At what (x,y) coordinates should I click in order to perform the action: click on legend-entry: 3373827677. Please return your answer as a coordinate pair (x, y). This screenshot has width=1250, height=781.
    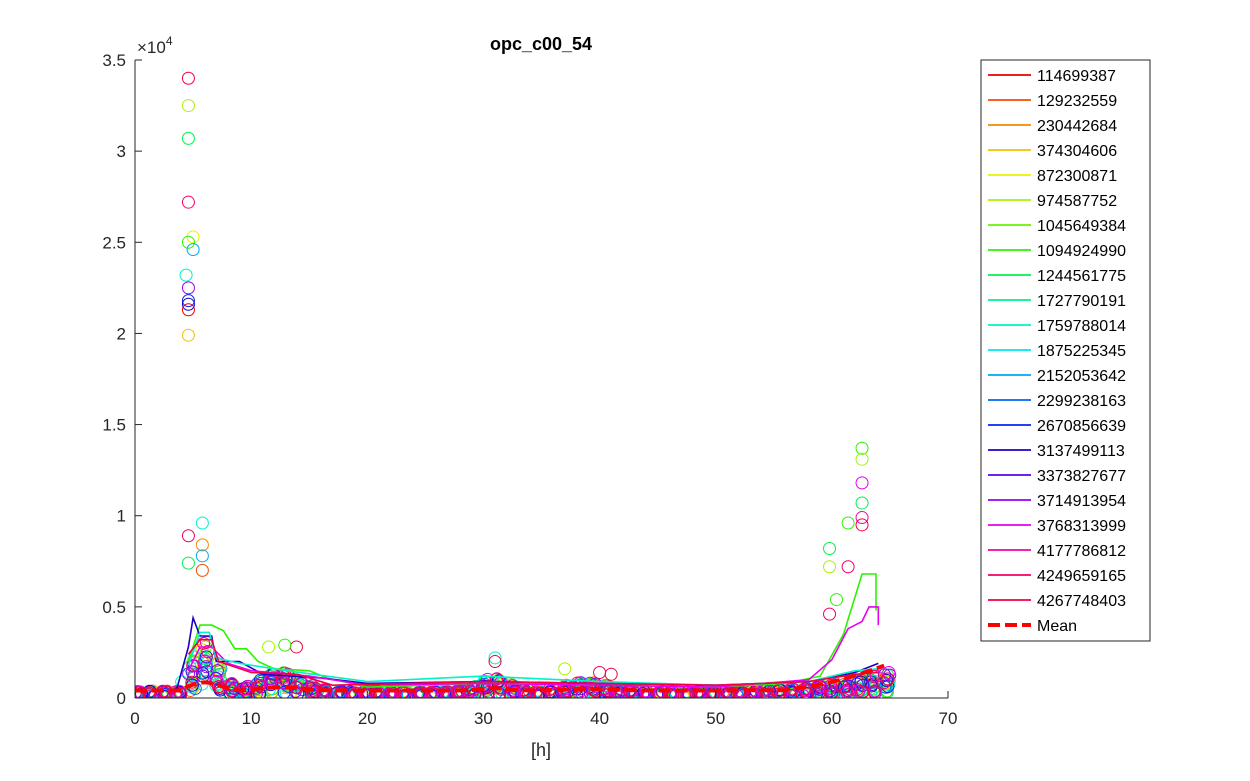
    Looking at the image, I should click on (1081, 476).